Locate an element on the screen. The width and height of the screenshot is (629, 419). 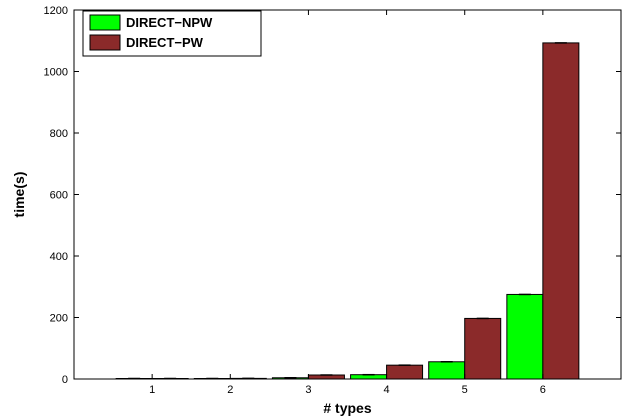
y-tick-label: 200 is located at coordinates (59, 319).